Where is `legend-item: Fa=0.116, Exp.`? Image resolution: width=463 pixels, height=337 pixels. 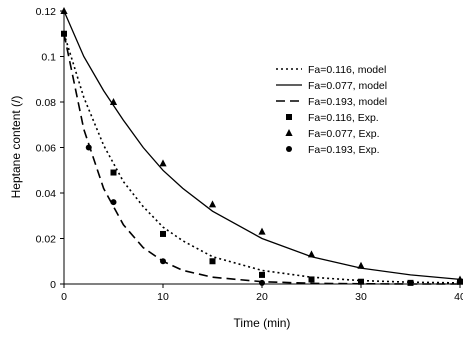
legend-item: Fa=0.116, Exp. is located at coordinates (332, 118).